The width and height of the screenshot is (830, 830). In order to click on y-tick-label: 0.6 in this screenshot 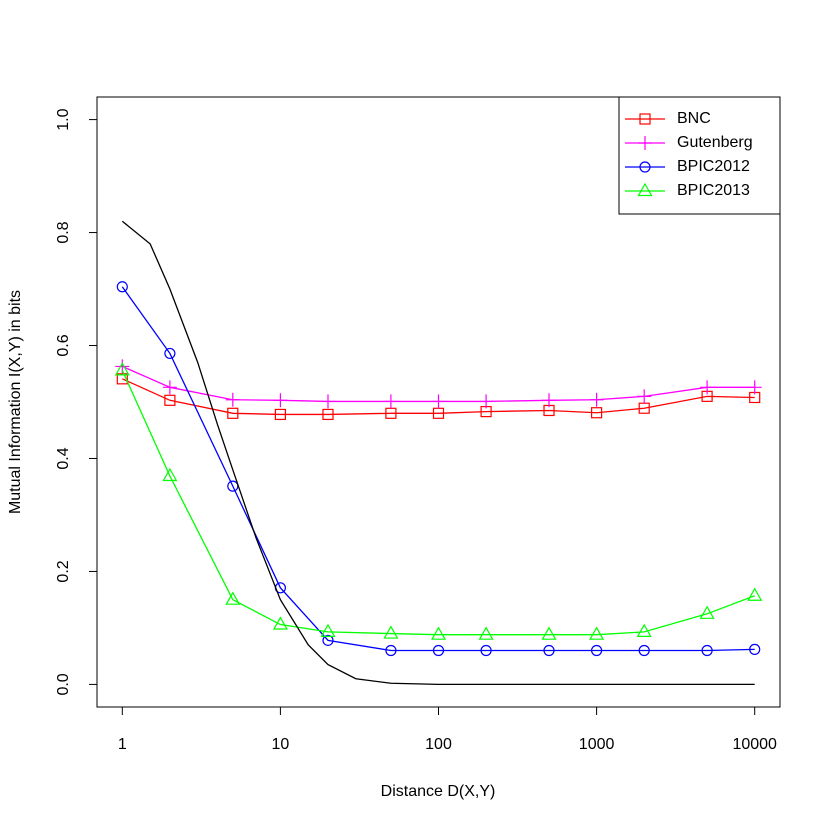, I will do `click(63, 345)`.